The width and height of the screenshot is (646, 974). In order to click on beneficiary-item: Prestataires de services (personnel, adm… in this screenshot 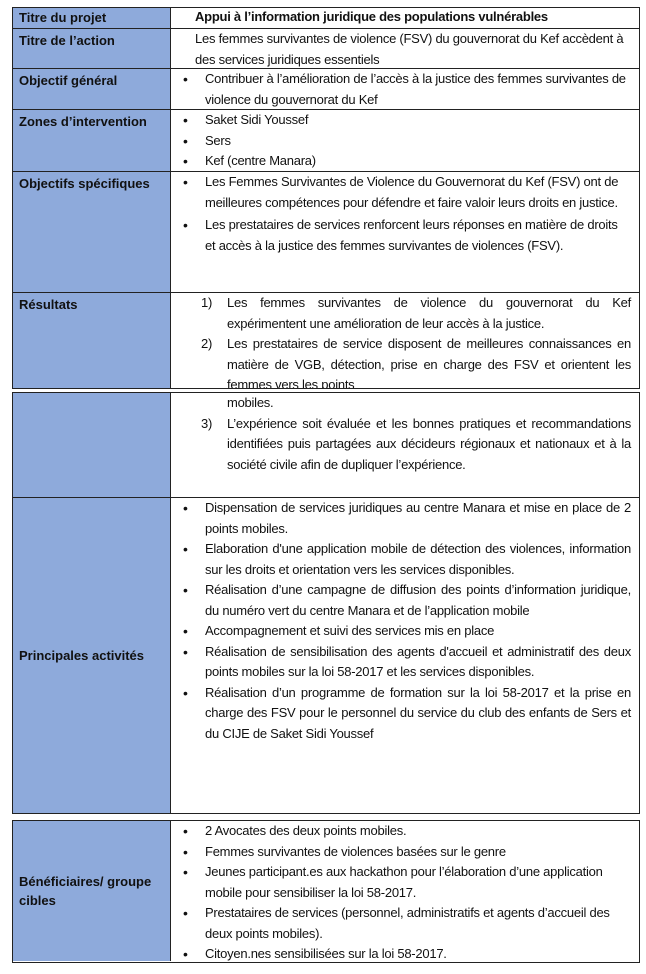, I will do `click(406, 923)`.